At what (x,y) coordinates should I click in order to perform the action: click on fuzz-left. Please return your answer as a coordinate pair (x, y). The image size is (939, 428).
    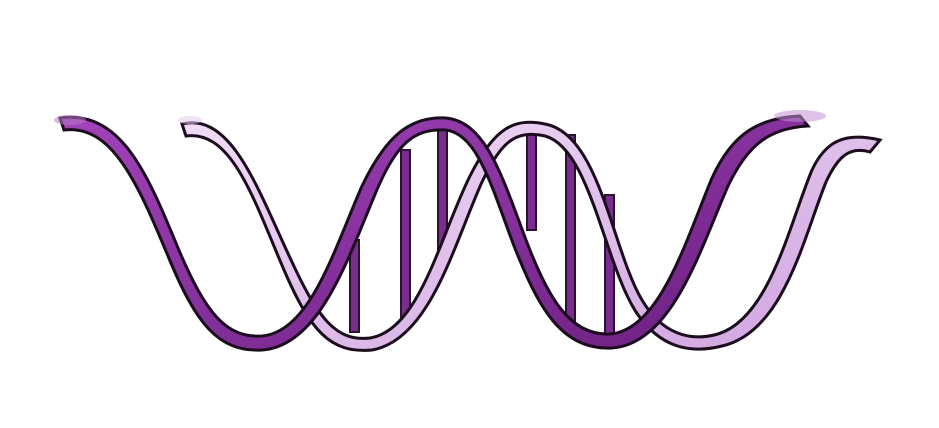
    Looking at the image, I should click on (70, 120).